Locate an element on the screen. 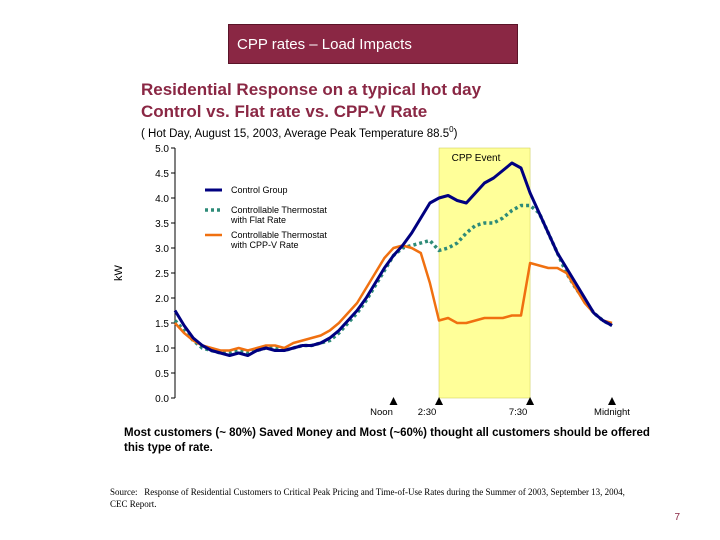  y-tick-label: 1.0 is located at coordinates (162, 349).